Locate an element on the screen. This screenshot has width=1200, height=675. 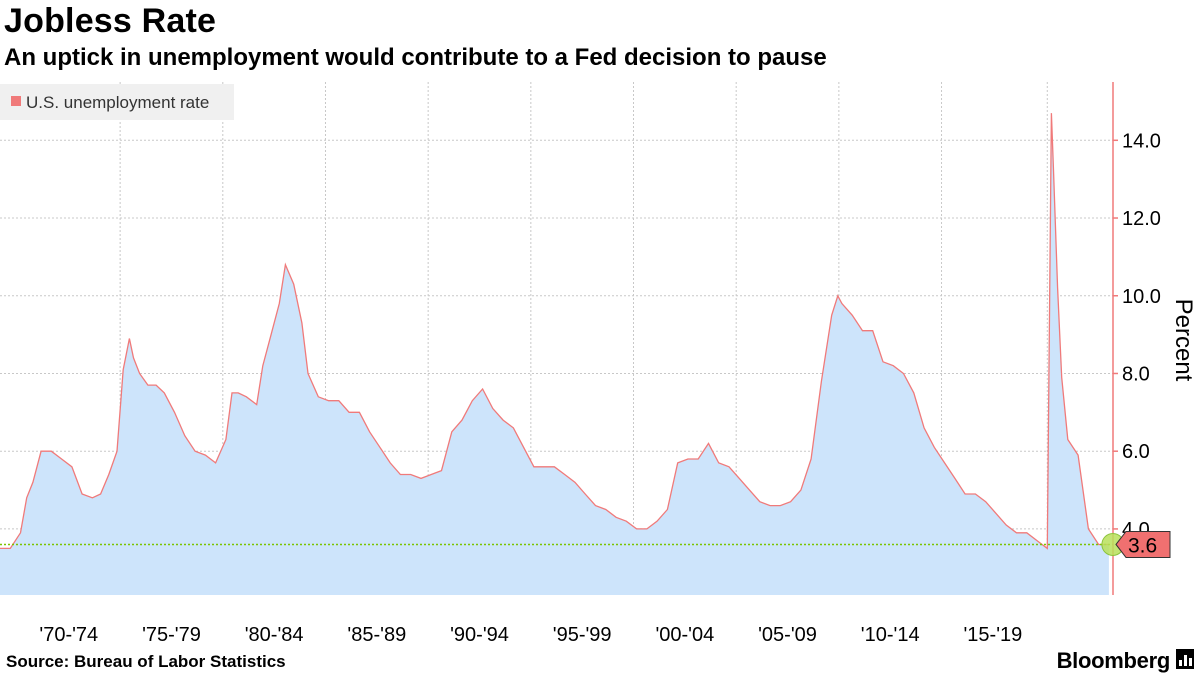
x-tick-label: '70-'74 is located at coordinates (68, 635).